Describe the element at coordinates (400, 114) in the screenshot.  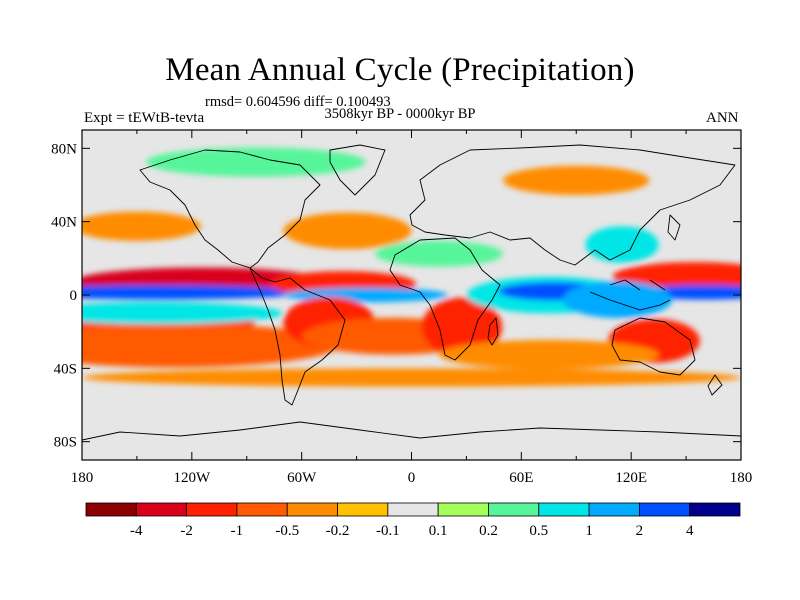
I see `period-label: 3508kyr BP - 0000kyr BP` at that location.